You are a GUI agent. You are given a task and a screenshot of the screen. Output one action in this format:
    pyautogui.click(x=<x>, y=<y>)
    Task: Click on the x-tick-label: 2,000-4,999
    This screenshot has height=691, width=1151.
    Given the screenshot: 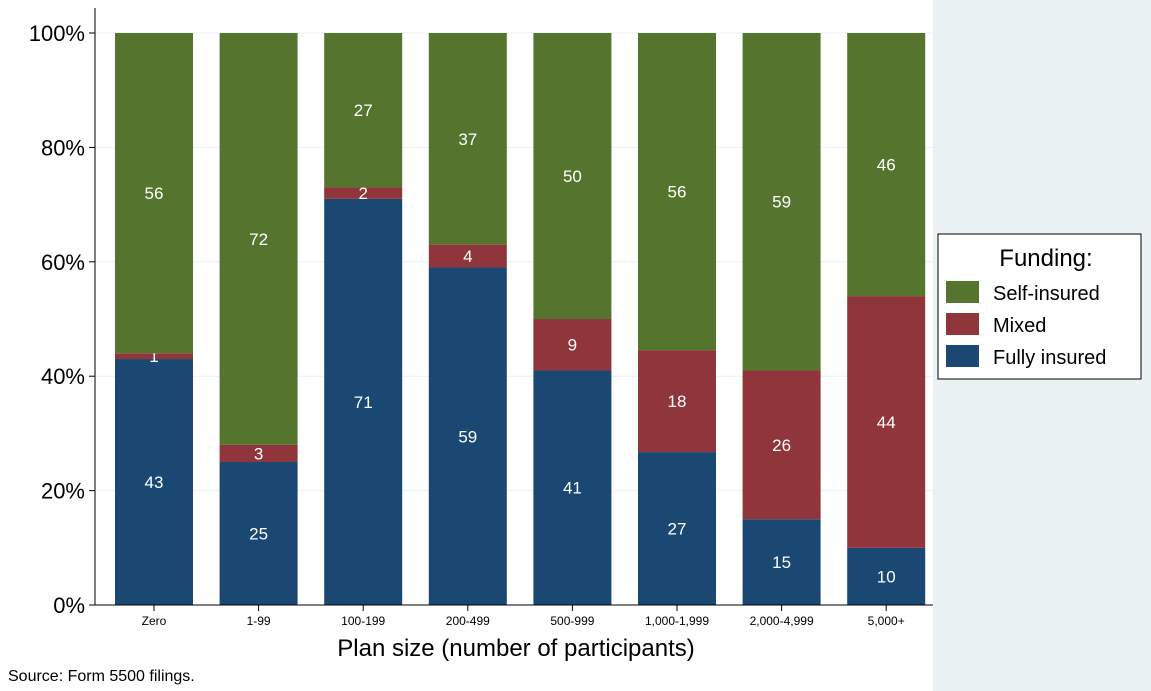 What is the action you would take?
    pyautogui.click(x=782, y=621)
    